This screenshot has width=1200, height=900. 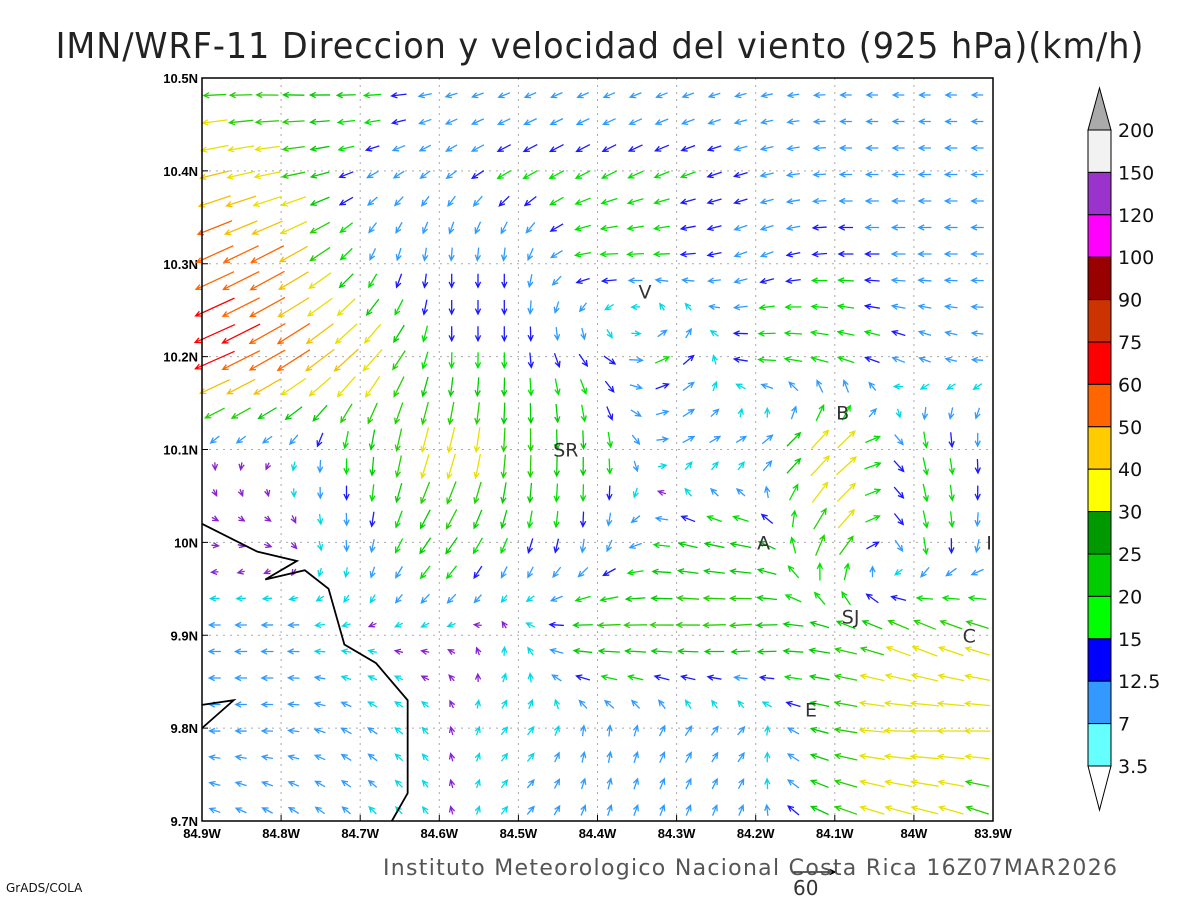 I want to click on colorbar-label: 20, so click(x=1130, y=597).